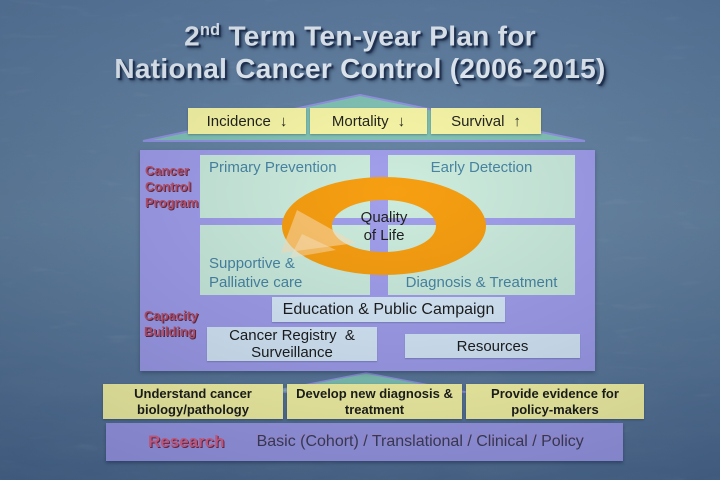  Describe the element at coordinates (186, 441) in the screenshot. I see `research-label: Research` at that location.